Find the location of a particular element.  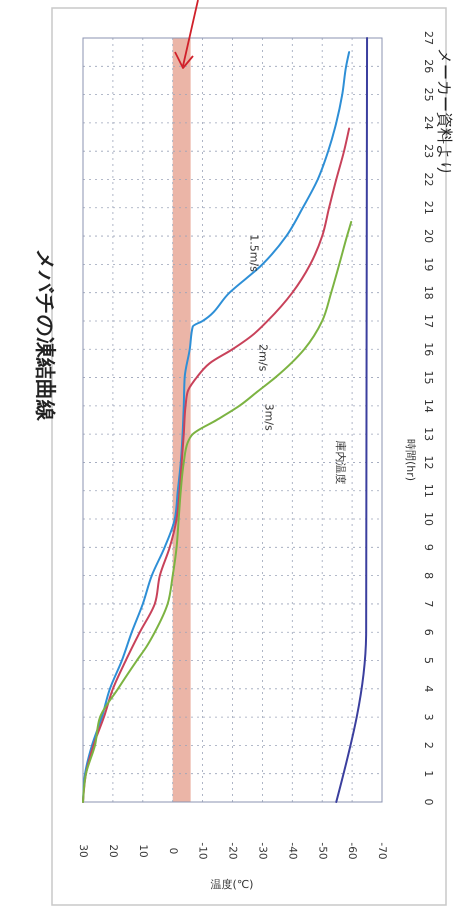

y-tick-label: 11 is located at coordinates (428, 491).